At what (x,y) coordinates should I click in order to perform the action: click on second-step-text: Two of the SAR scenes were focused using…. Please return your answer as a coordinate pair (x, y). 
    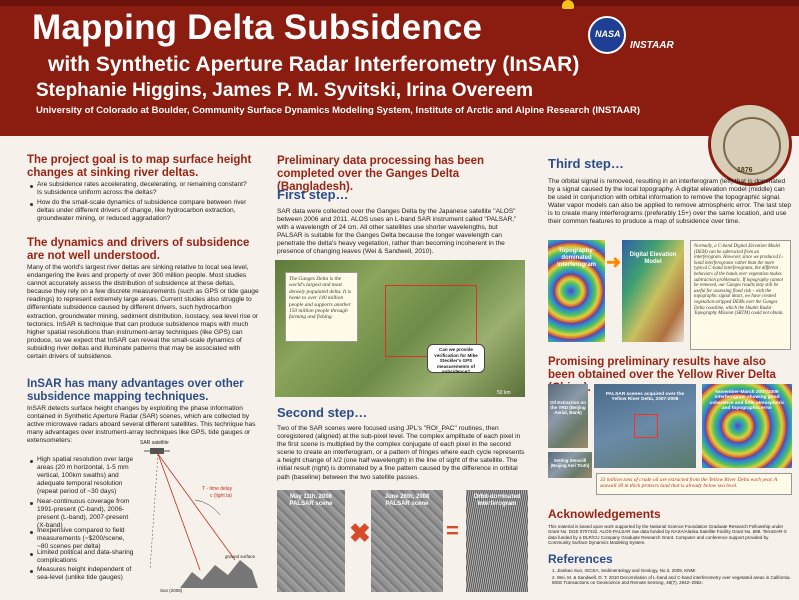
    Looking at the image, I should click on (401, 453).